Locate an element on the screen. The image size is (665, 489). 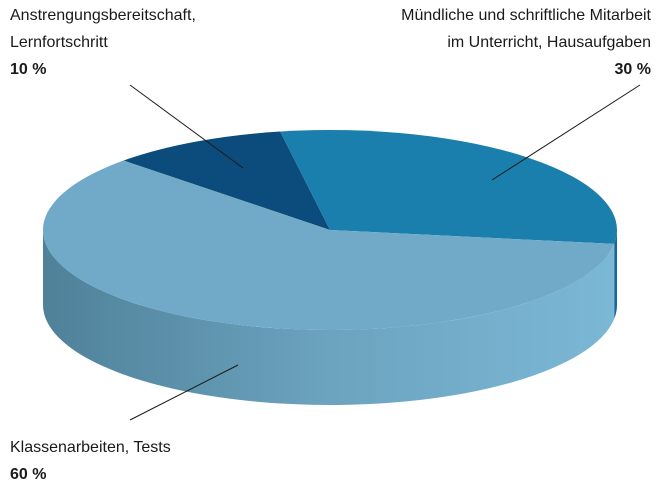
pie-side is located at coordinates (615, 274).